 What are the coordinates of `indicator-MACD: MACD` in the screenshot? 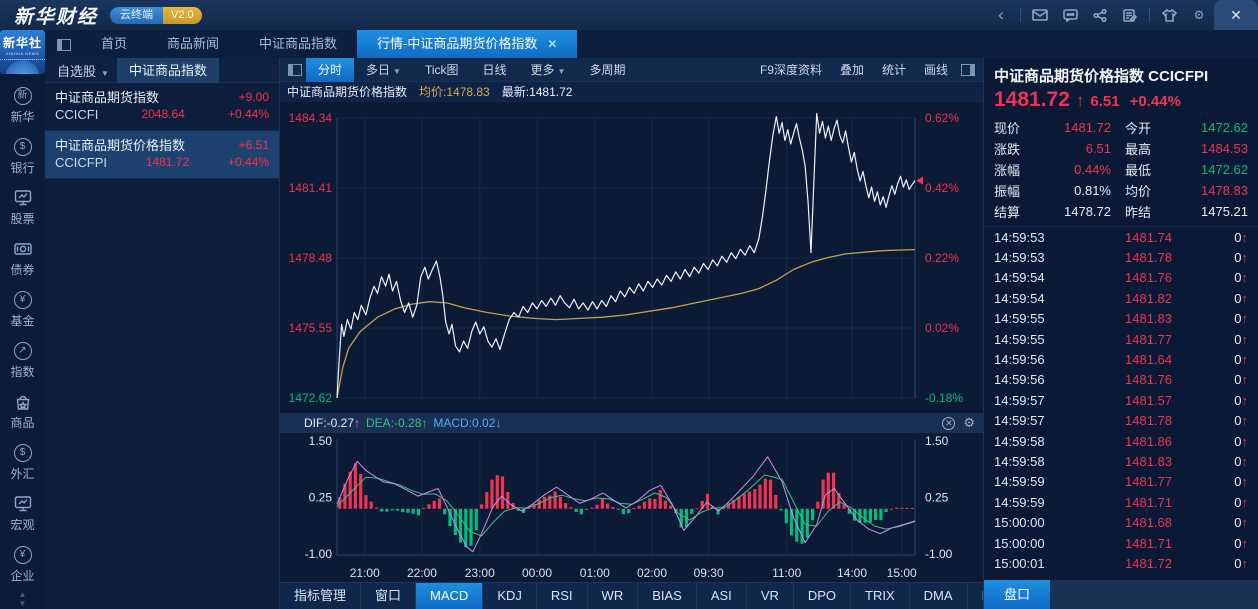 It's located at (450, 596).